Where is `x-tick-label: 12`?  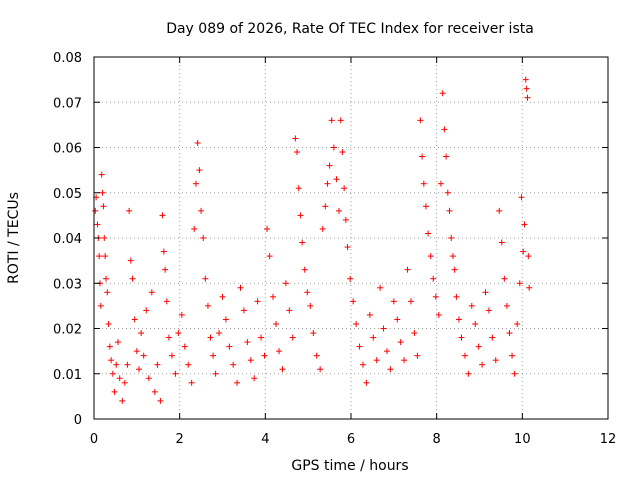
x-tick-label: 12 is located at coordinates (608, 439).